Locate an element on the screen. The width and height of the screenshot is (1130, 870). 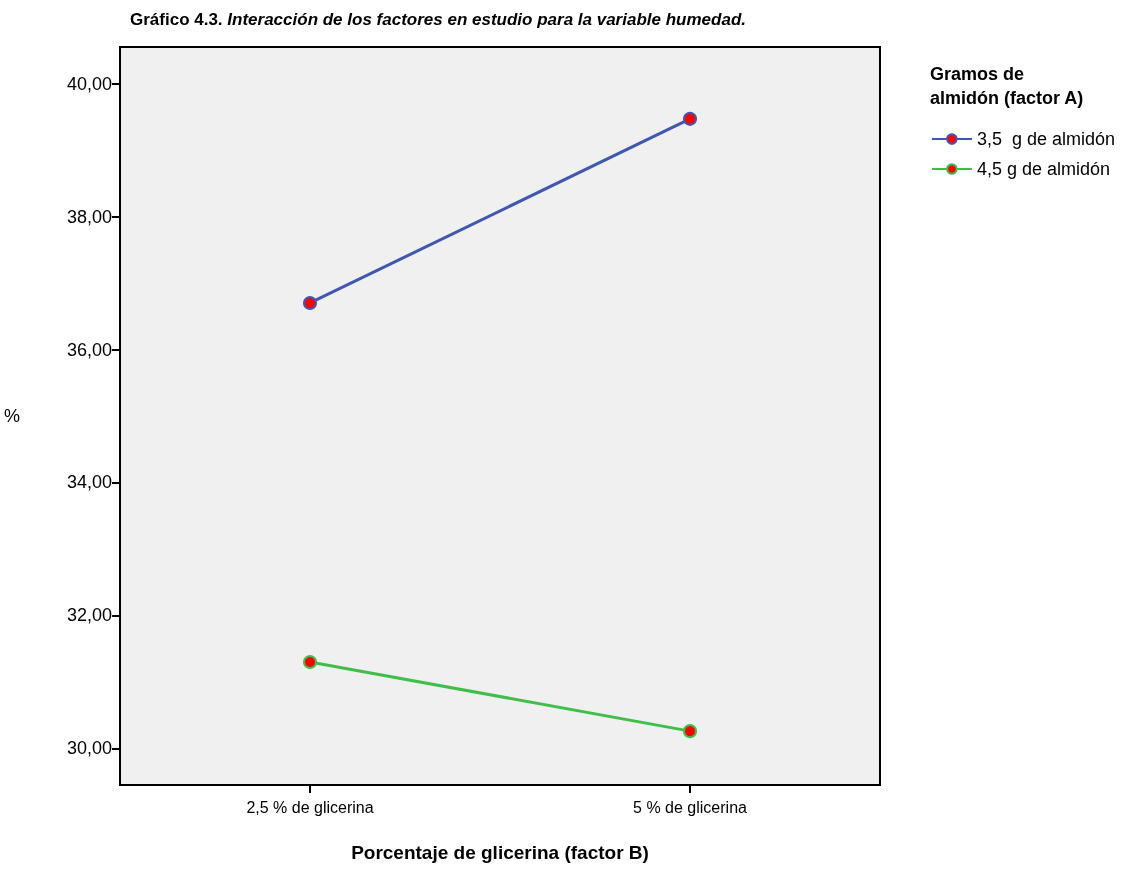
y-tick-label: 30,00 is located at coordinates (89, 748).